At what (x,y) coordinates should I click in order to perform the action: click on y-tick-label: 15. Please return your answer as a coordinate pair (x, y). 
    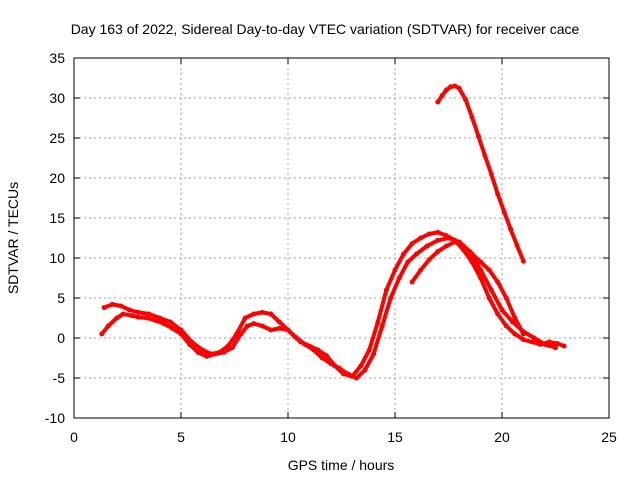
    Looking at the image, I should click on (57, 218).